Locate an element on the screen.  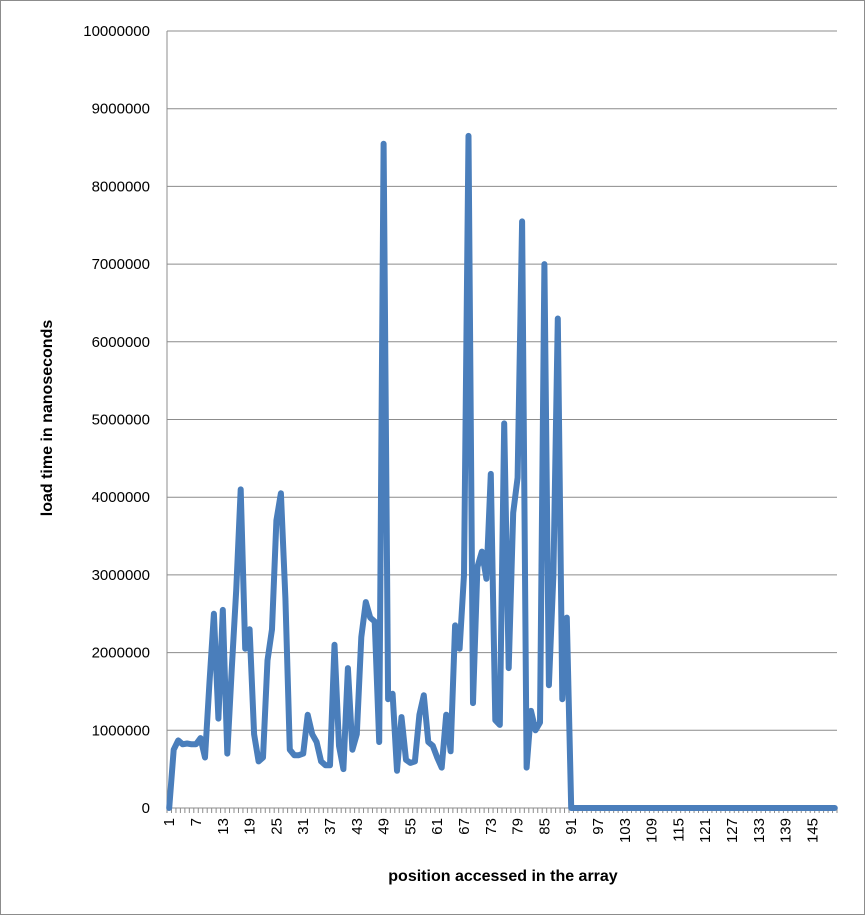
y-tick-label: 6000000 is located at coordinates (121, 342).